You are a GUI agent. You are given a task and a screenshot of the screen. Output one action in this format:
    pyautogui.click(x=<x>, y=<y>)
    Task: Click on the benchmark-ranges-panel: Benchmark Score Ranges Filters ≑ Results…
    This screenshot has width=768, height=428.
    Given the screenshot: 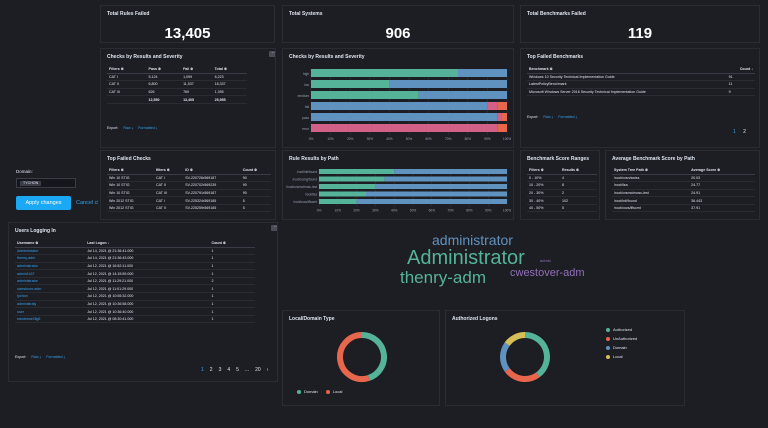 What is the action you would take?
    pyautogui.click(x=560, y=185)
    